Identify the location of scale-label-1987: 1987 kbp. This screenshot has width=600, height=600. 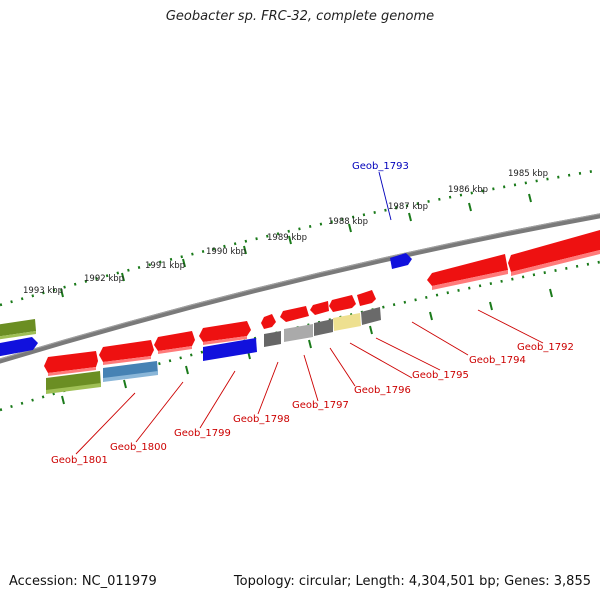
(408, 207).